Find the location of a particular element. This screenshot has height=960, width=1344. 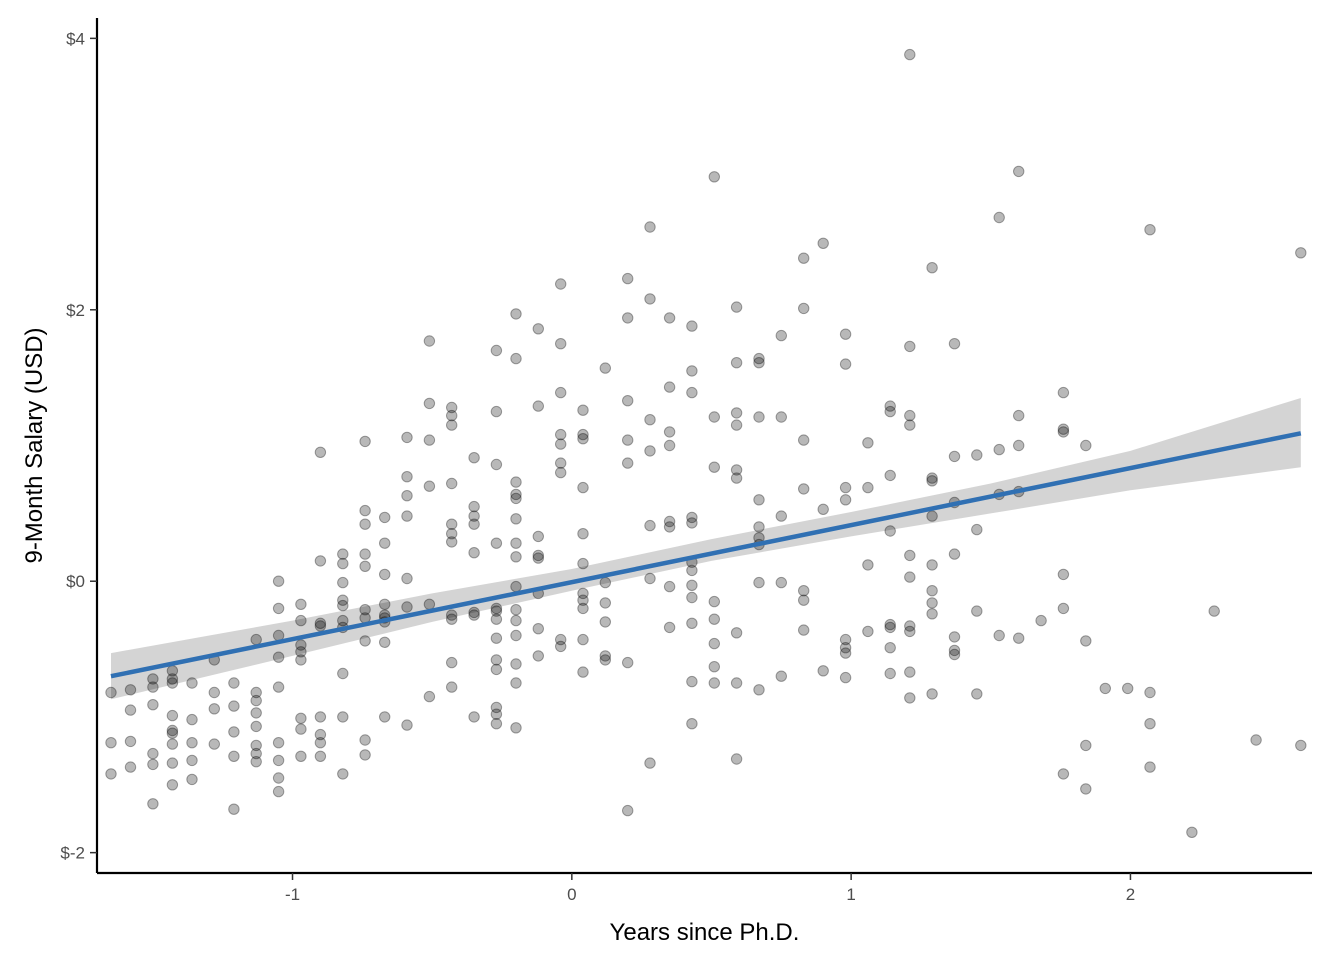

y-tick-label: $-2 is located at coordinates (72, 853).